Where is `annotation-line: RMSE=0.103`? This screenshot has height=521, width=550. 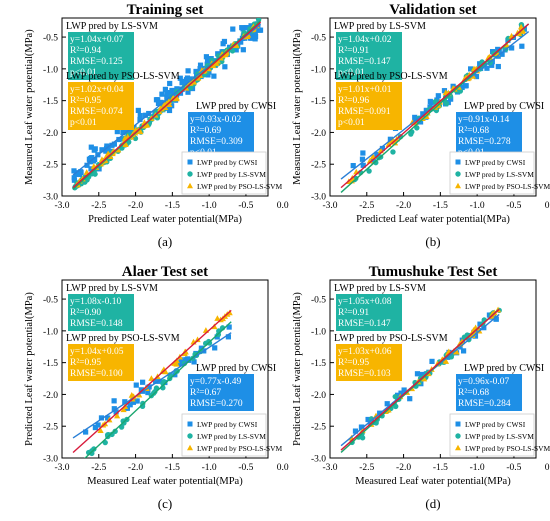 annotation-line: RMSE=0.103 is located at coordinates (364, 374).